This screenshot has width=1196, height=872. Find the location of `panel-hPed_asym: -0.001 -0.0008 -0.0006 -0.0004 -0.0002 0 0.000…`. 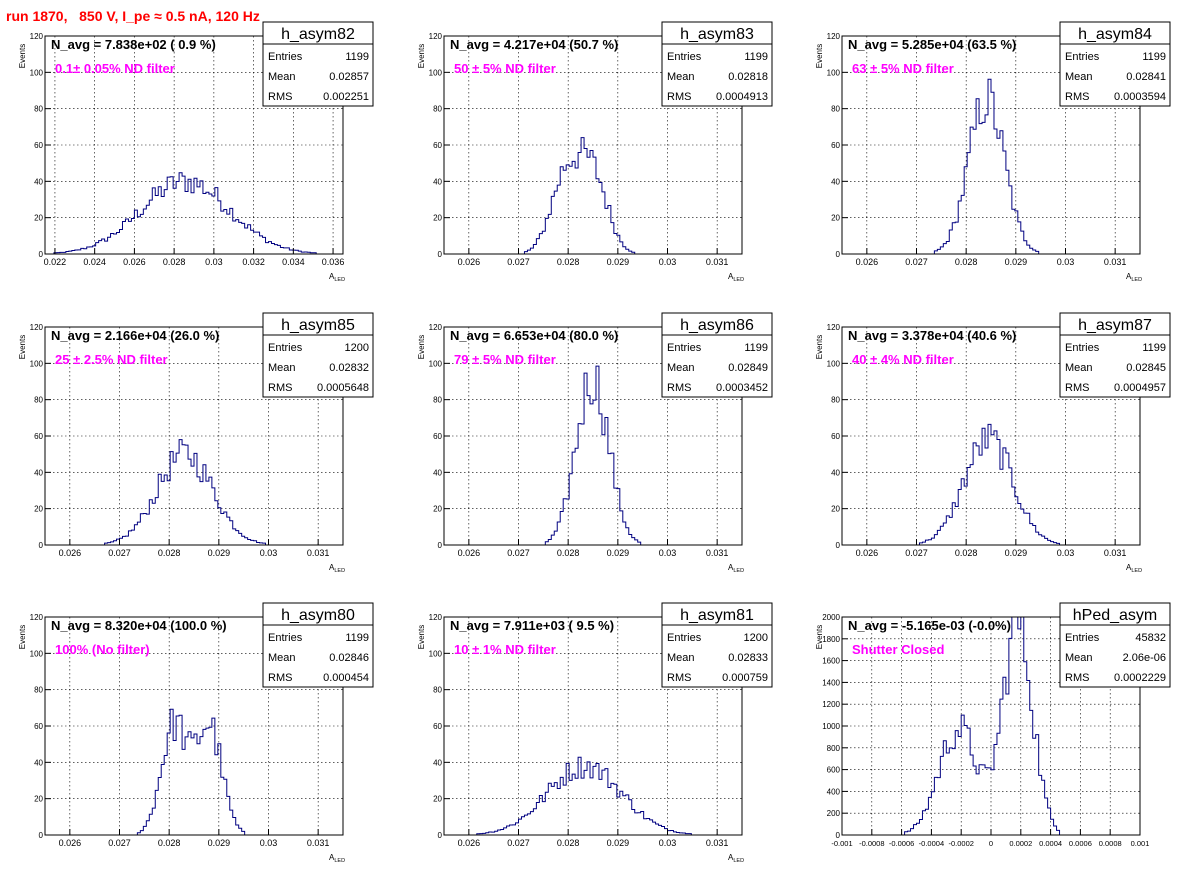

panel-hPed_asym: -0.001 -0.0008 -0.0006 -0.0004 -0.0002 0 0.000… is located at coordinates (993, 725).